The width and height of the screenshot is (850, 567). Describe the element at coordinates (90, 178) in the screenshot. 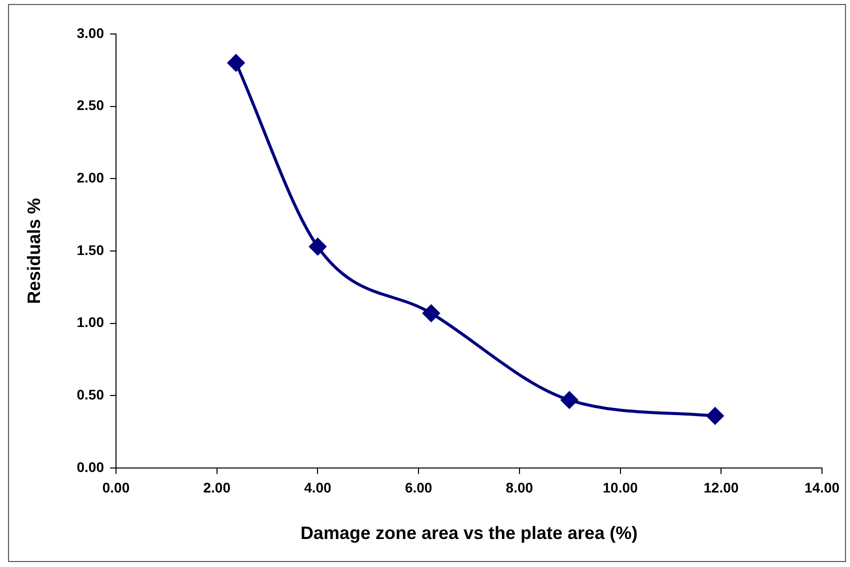

I see `y-tick-label: 2.00` at that location.